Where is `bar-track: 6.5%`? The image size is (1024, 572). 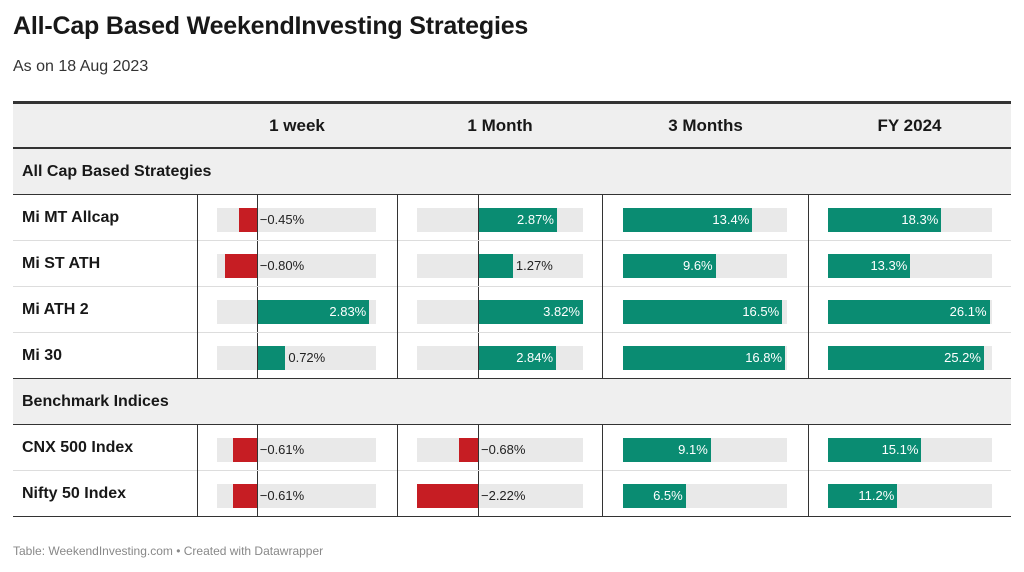
bar-track: 6.5% is located at coordinates (705, 496).